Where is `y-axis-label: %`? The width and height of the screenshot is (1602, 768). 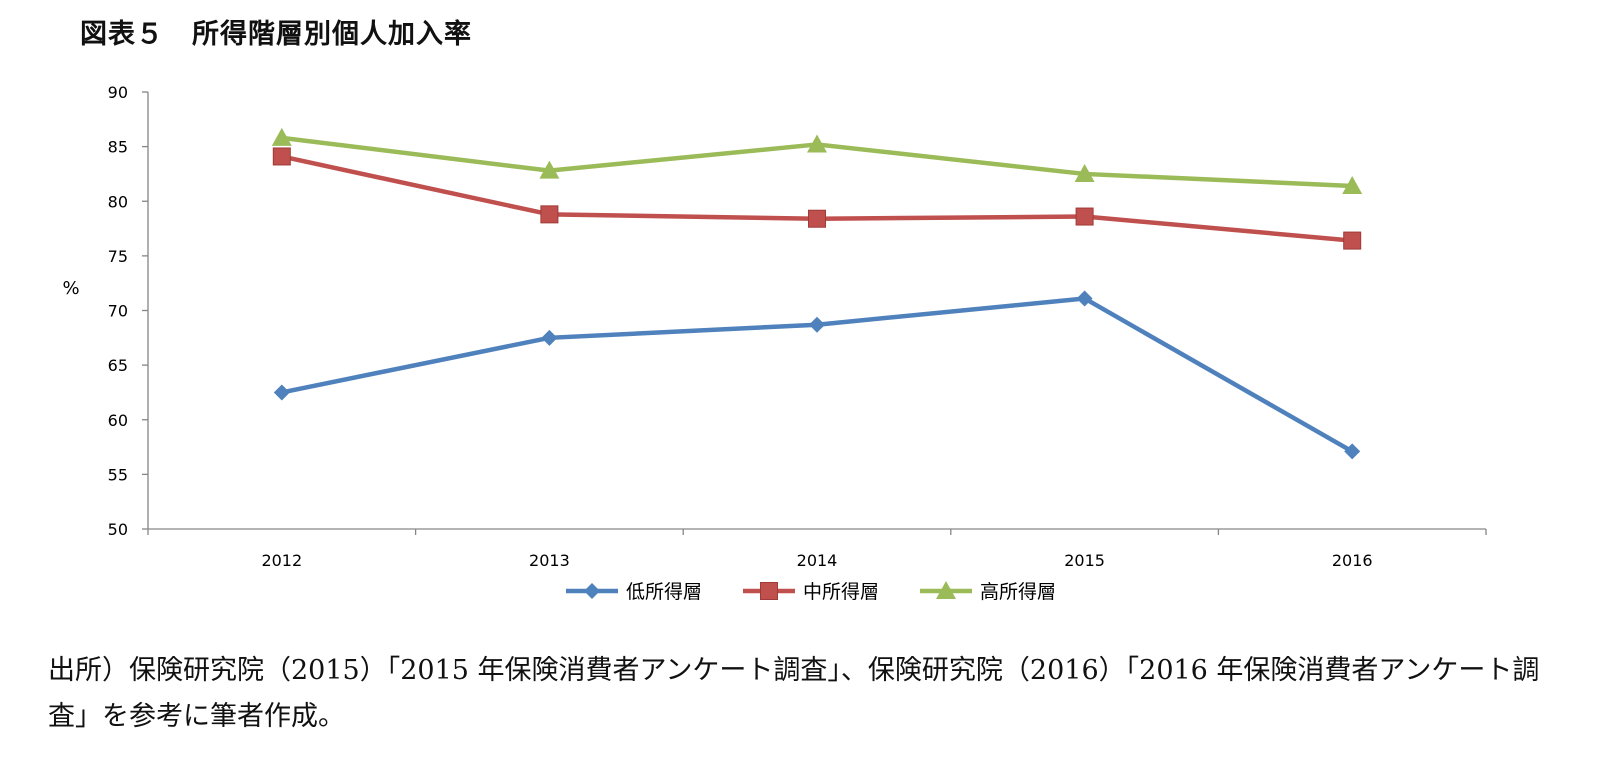
y-axis-label: % is located at coordinates (70, 288).